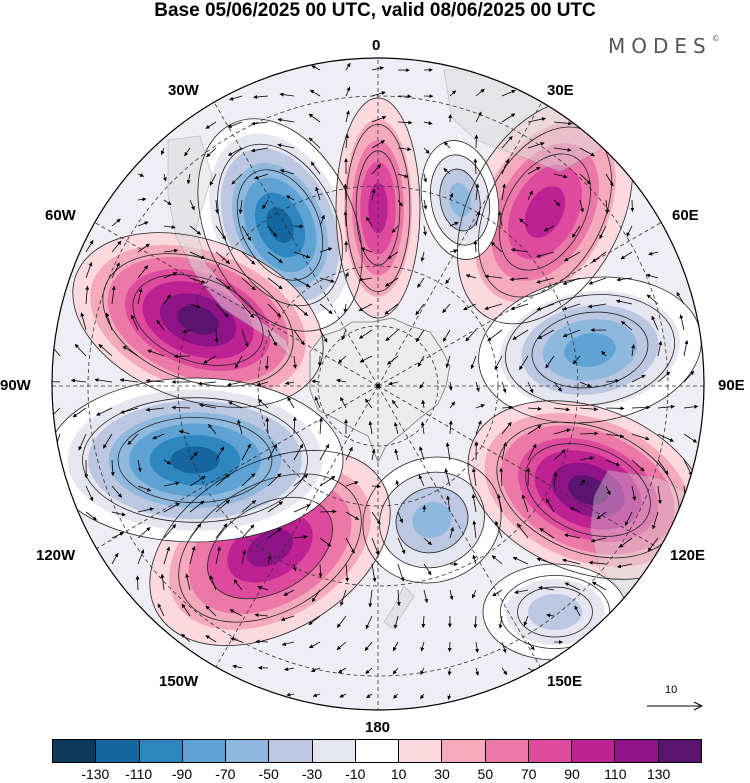 The image size is (750, 783). Describe the element at coordinates (660, 46) in the screenshot. I see `brand-text: MODES` at that location.